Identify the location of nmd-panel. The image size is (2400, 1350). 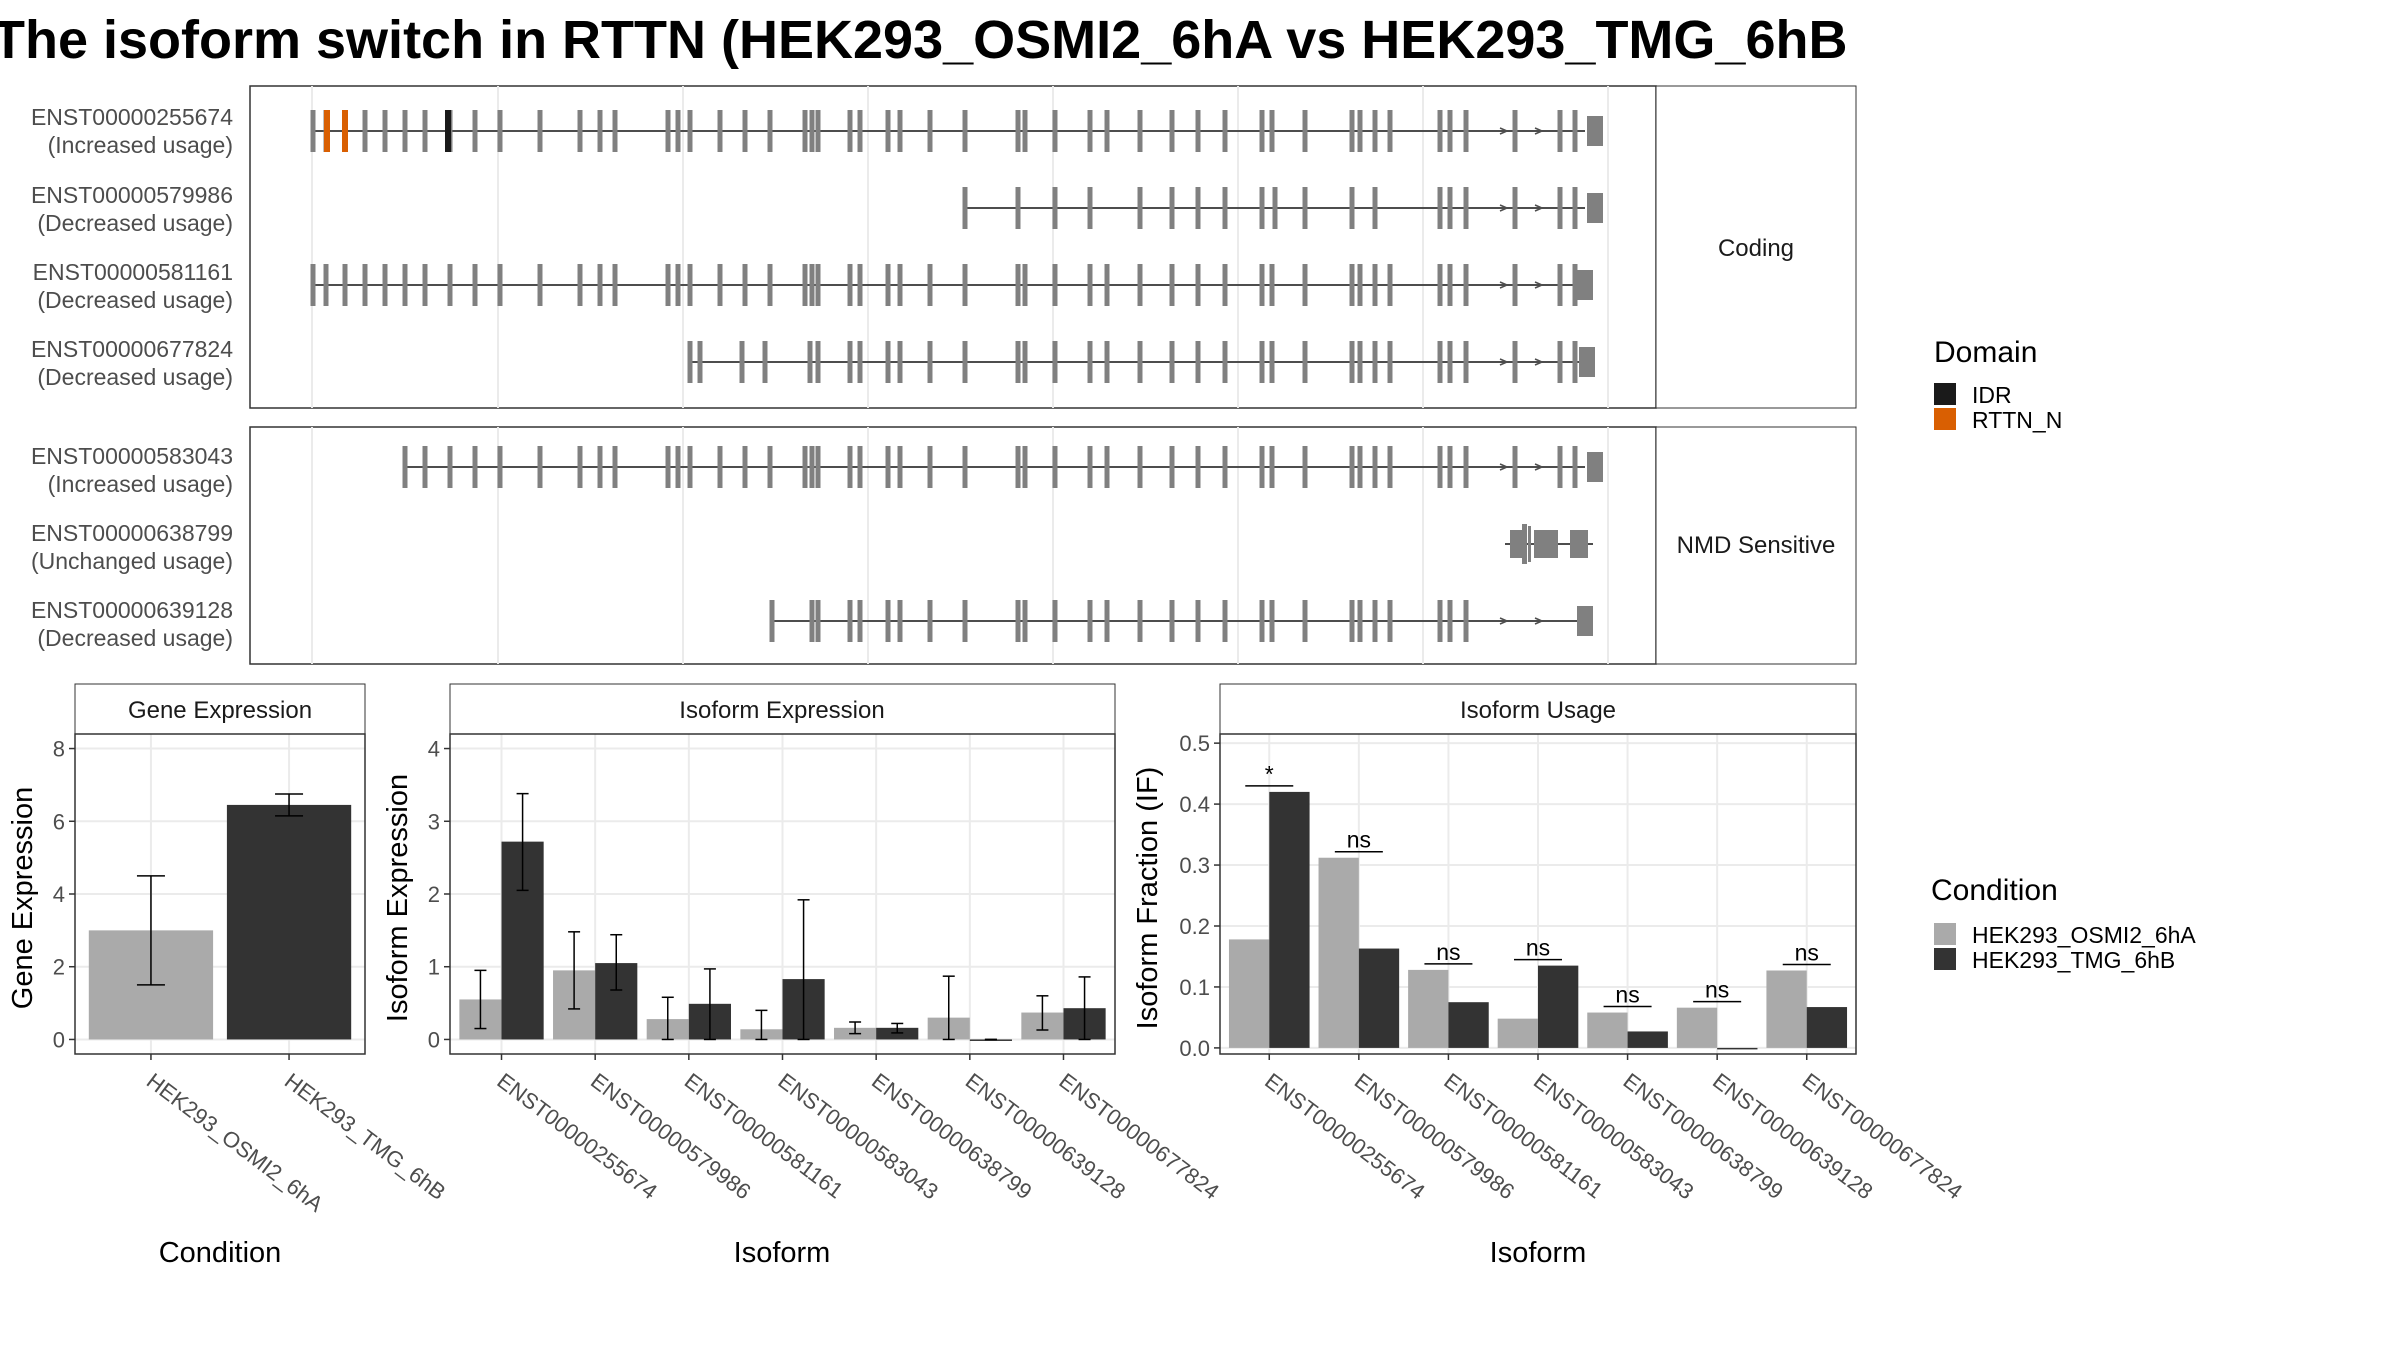
(953, 545).